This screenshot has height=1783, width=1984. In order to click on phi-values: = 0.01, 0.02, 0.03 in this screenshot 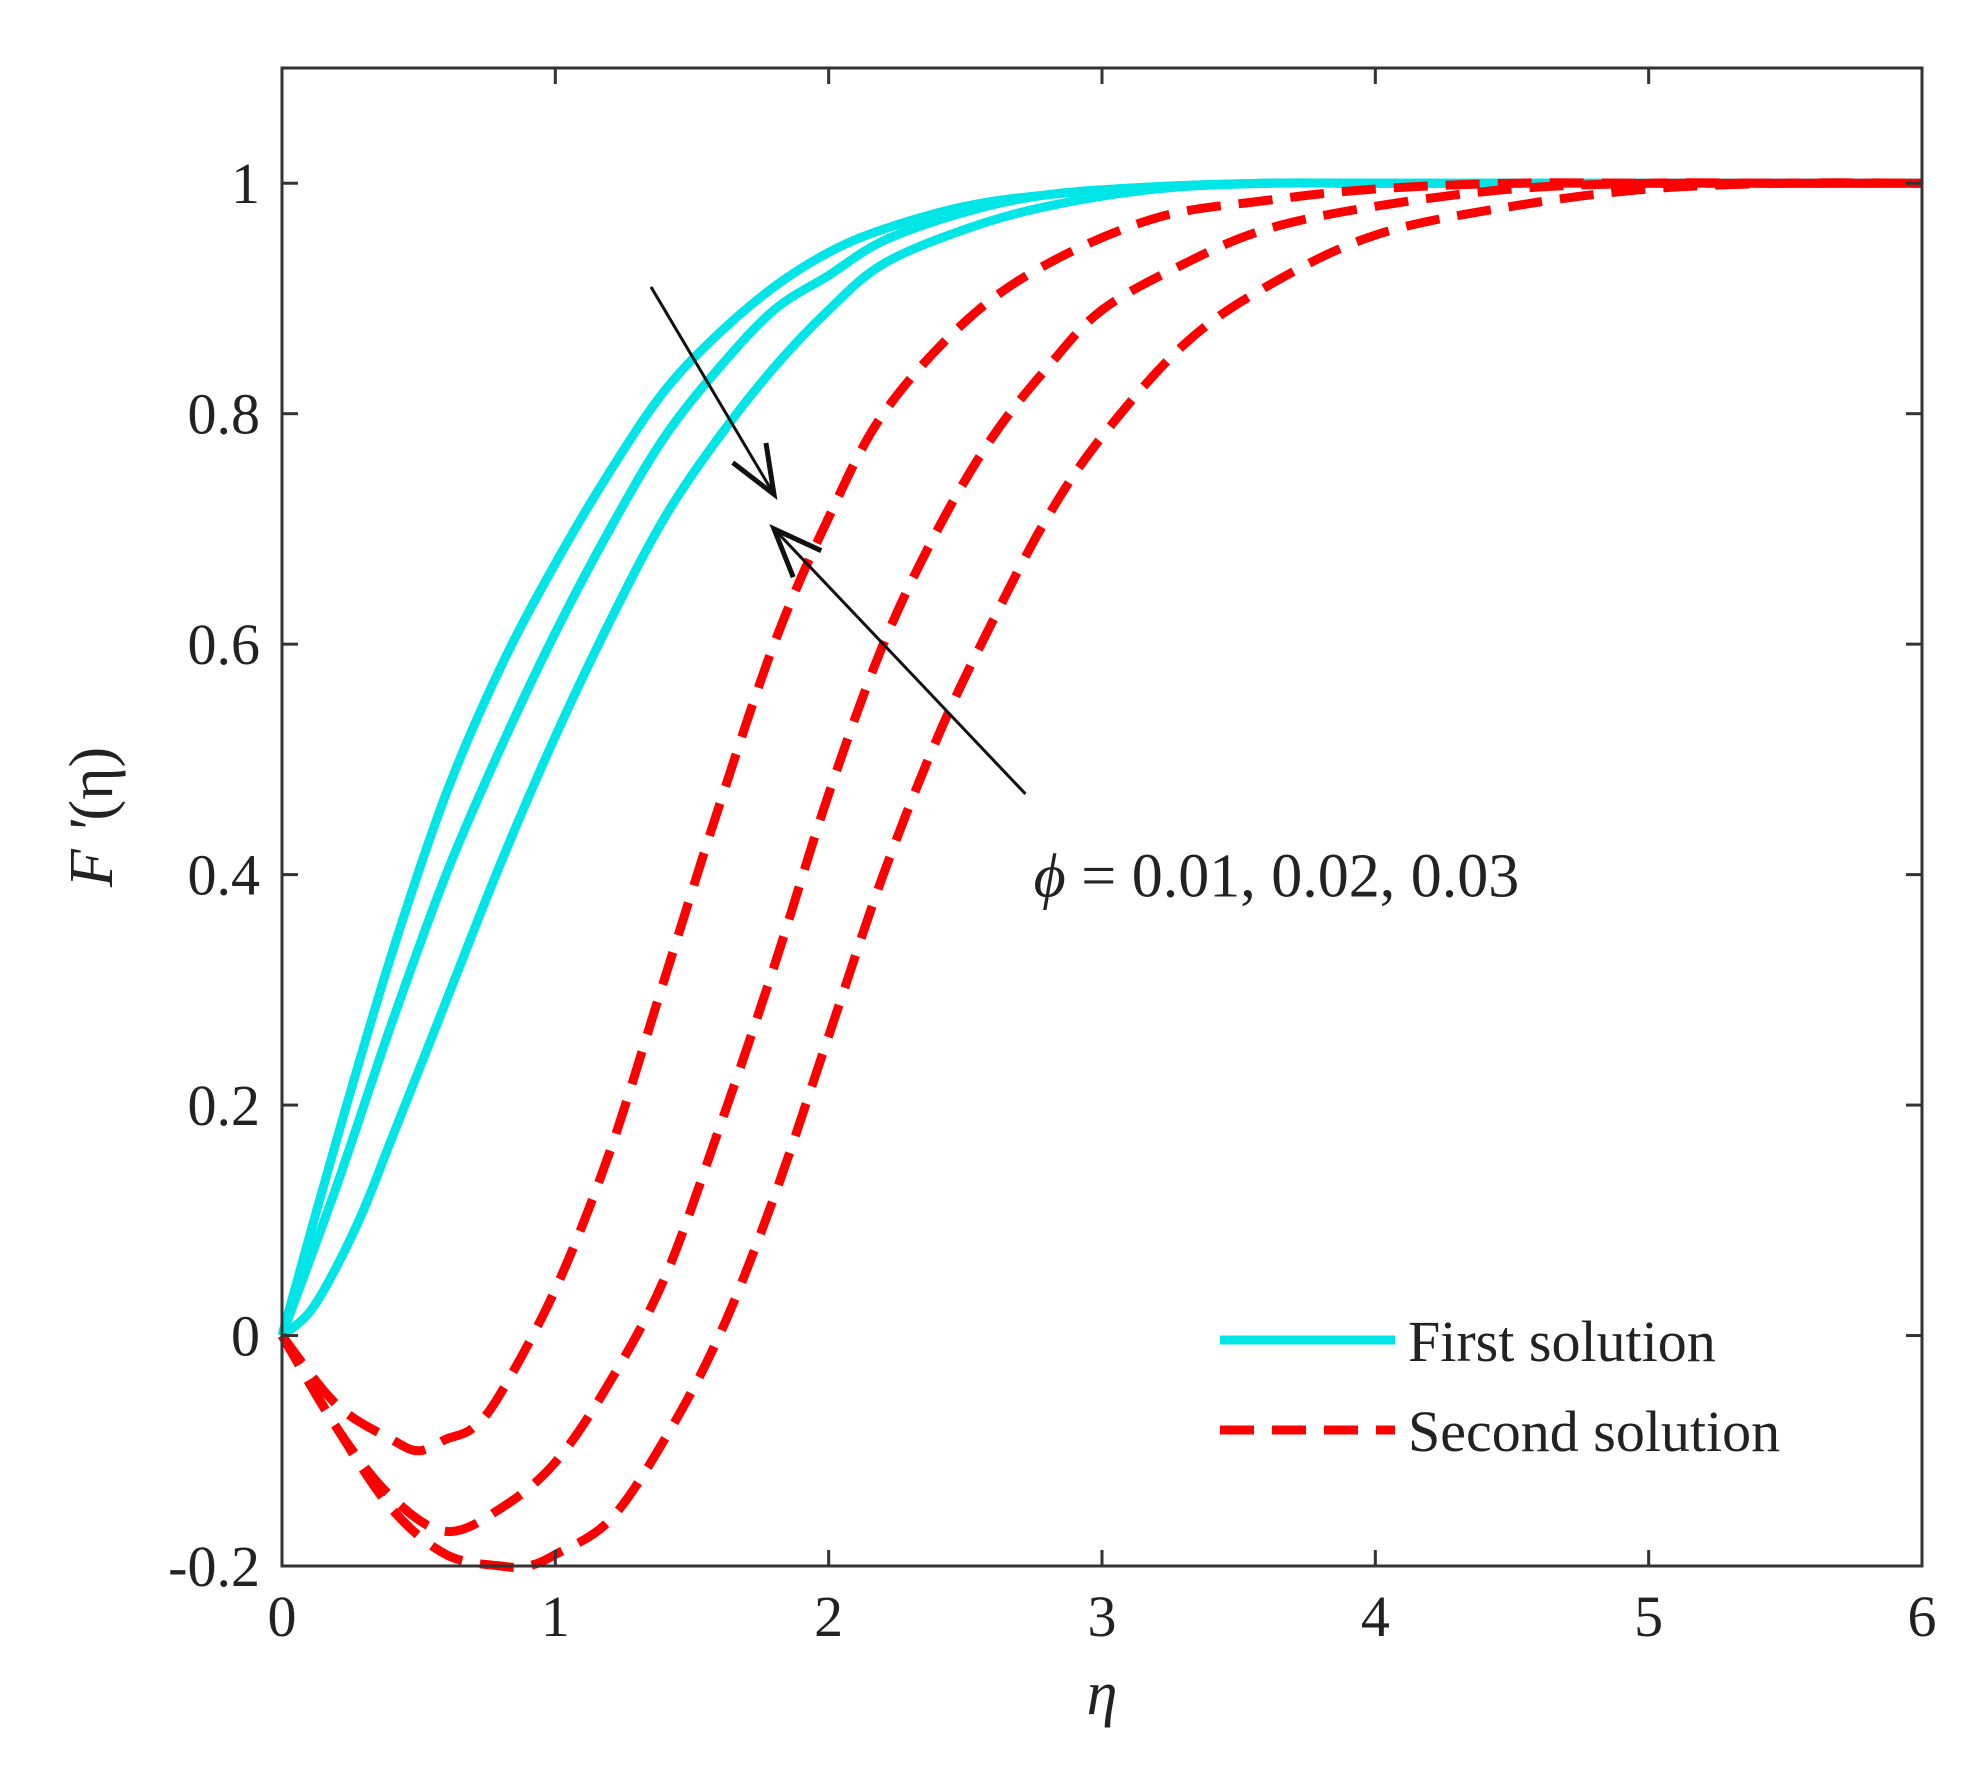, I will do `click(1292, 877)`.